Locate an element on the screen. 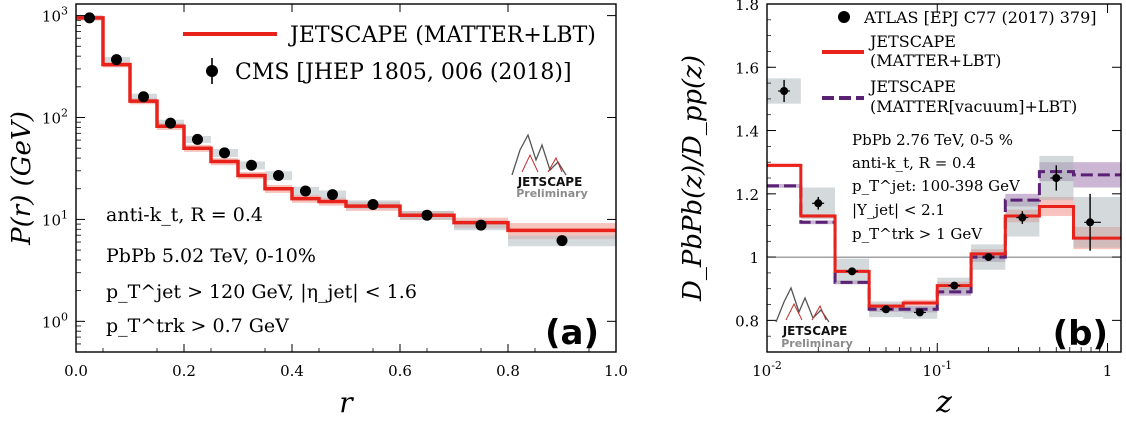 The height and width of the screenshot is (421, 1126). a-x-axis-label: r is located at coordinates (346, 402).